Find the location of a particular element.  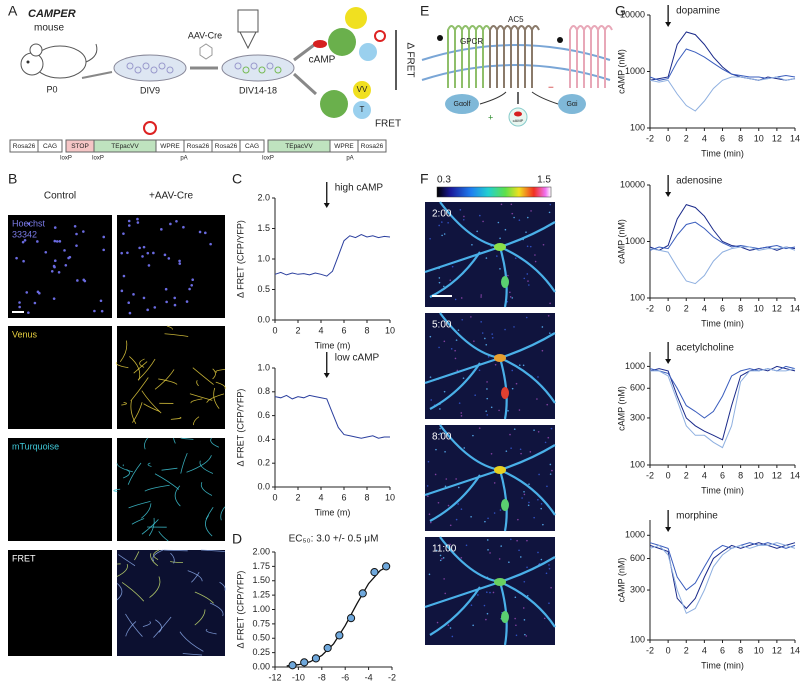

x-tick-label: 6 is located at coordinates (343, 330).